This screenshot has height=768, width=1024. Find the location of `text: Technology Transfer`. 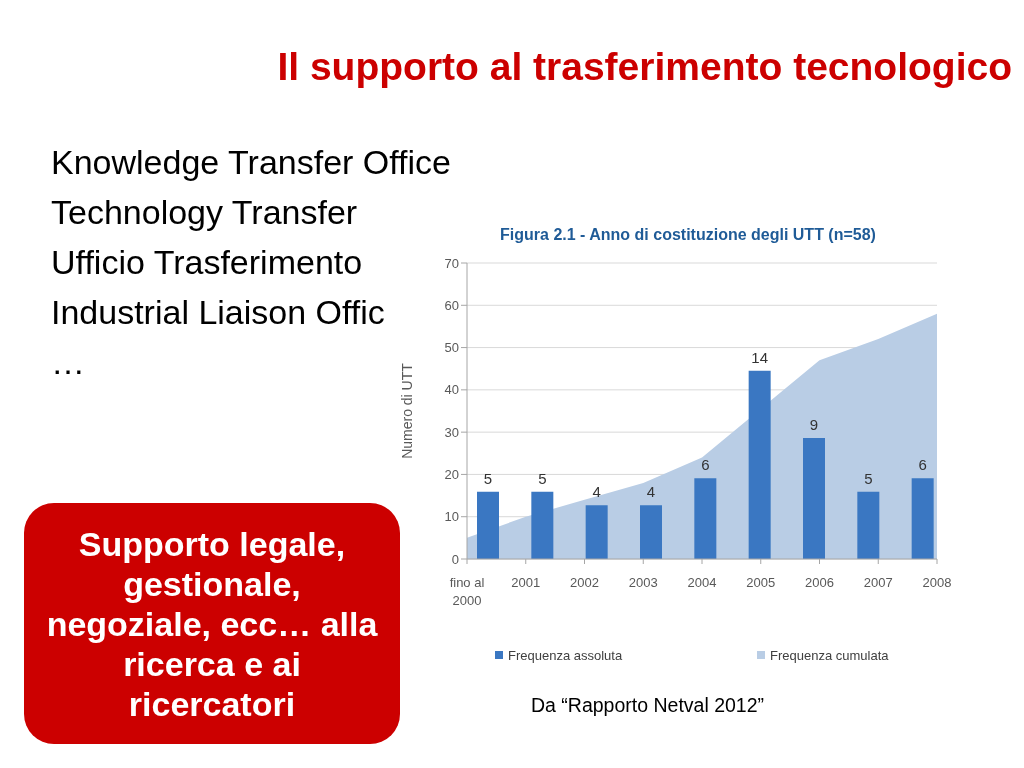

text: Technology Transfer is located at coordinates (205, 212).